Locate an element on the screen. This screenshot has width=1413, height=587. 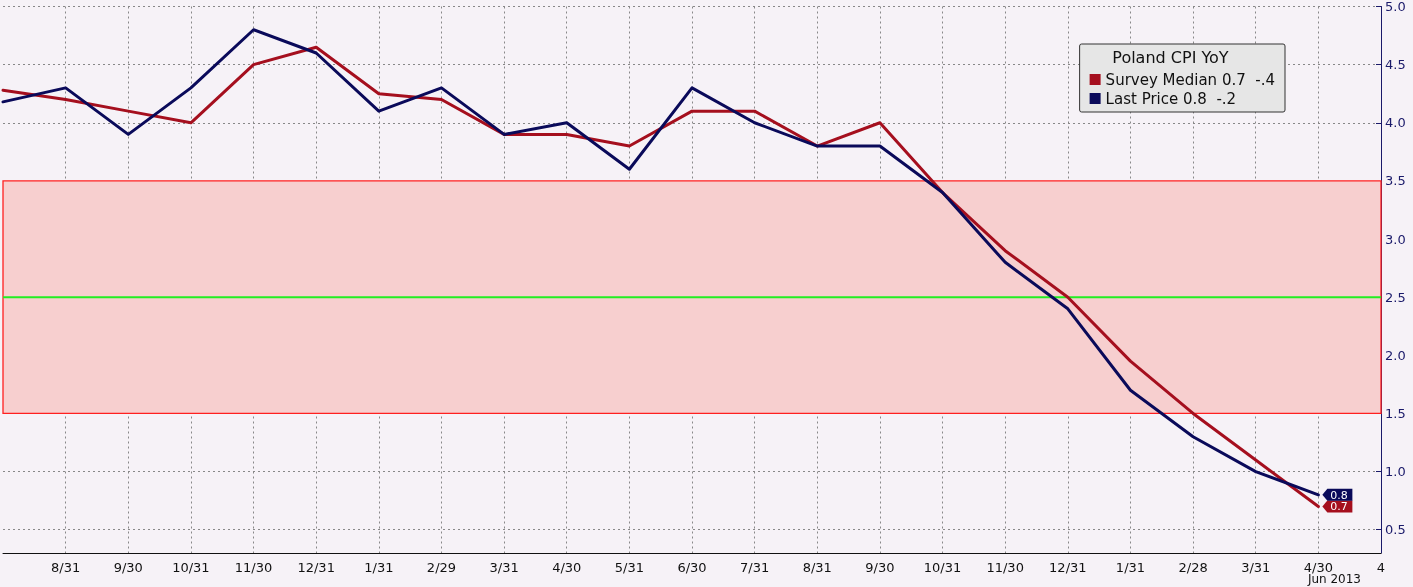
y-tick-label: 1.0 is located at coordinates (1395, 472).